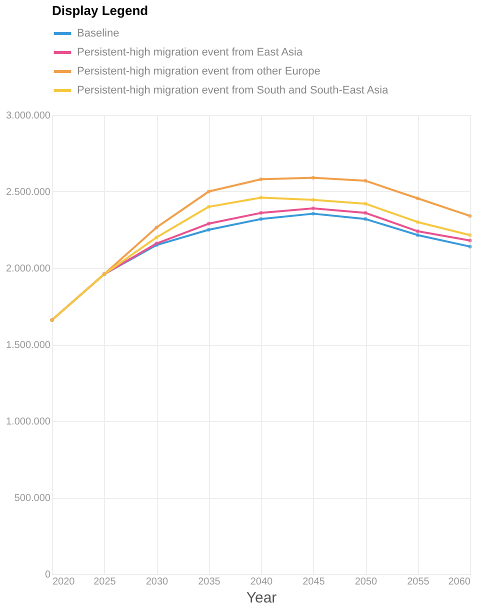 The width and height of the screenshot is (484, 610). Describe the element at coordinates (105, 582) in the screenshot. I see `x-tick-label: 2025` at that location.